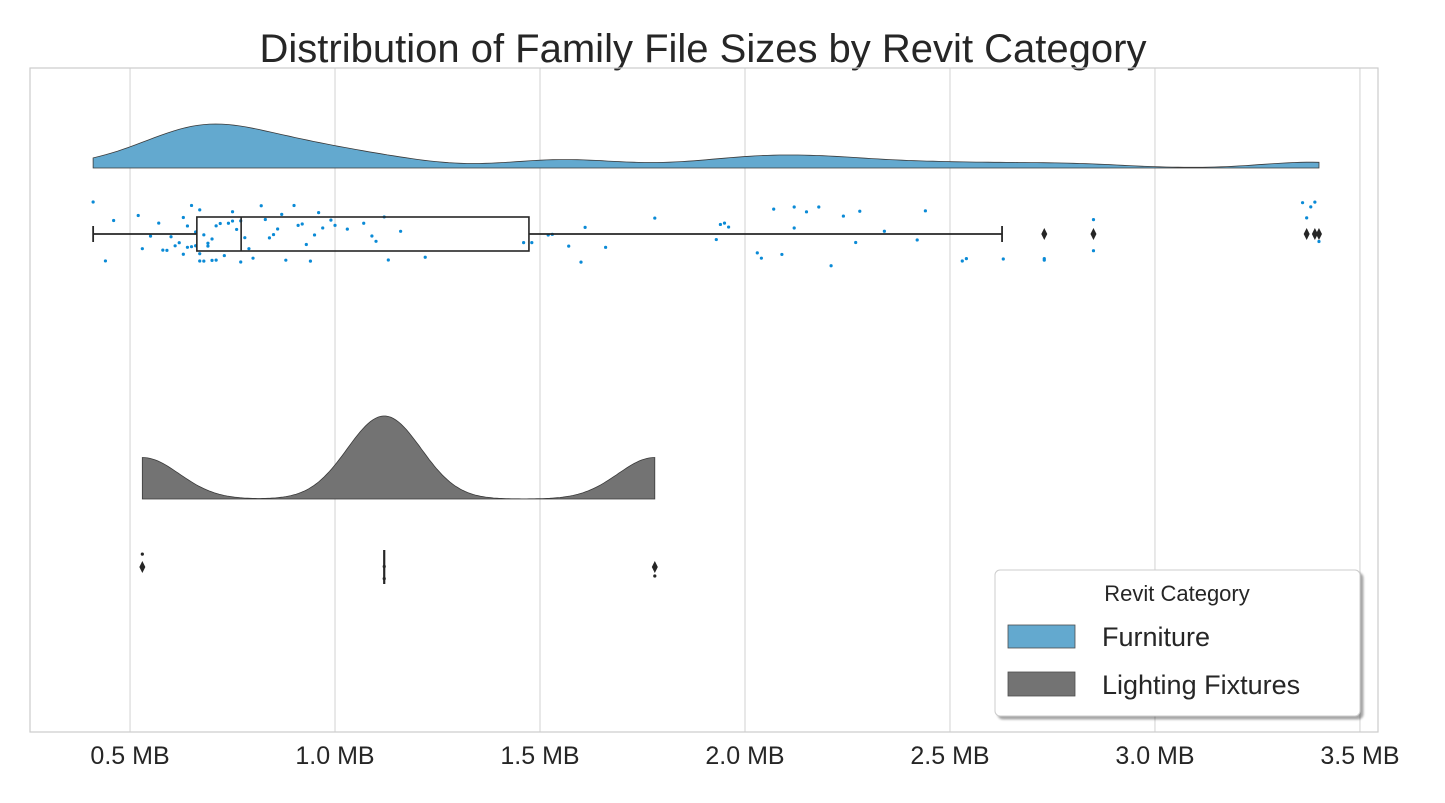 This screenshot has width=1445, height=803. I want to click on legend-label-furniture: Furniture, so click(1156, 637).